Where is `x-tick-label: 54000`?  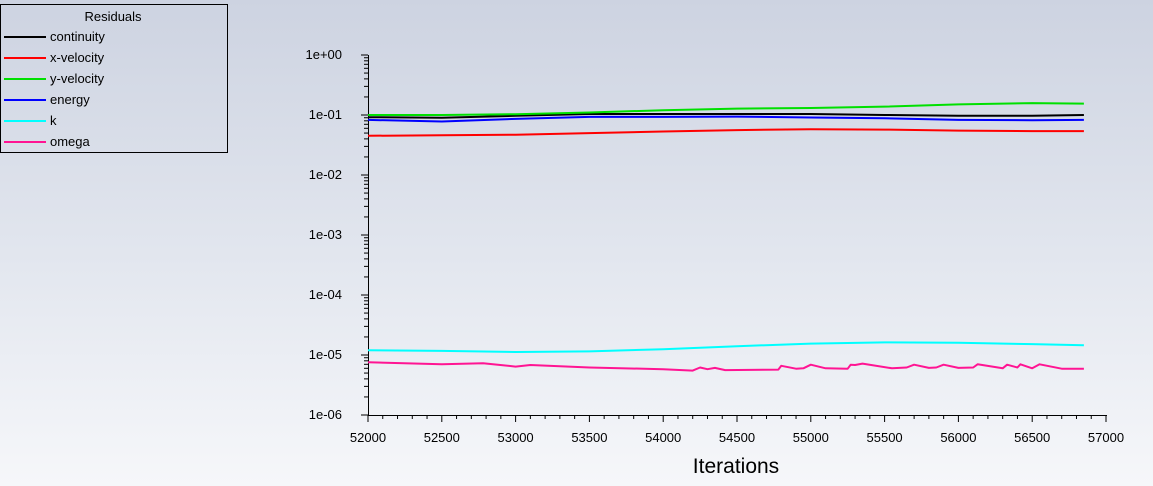 x-tick-label: 54000 is located at coordinates (663, 437).